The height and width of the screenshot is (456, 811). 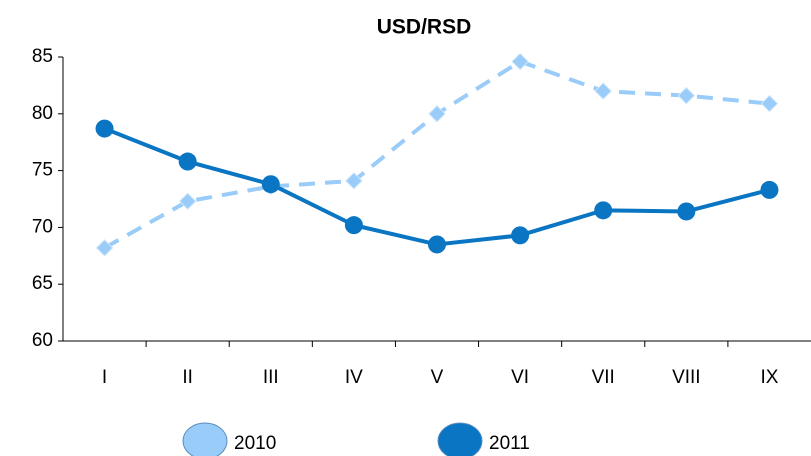 I want to click on x-tick-label: IX, so click(x=769, y=377).